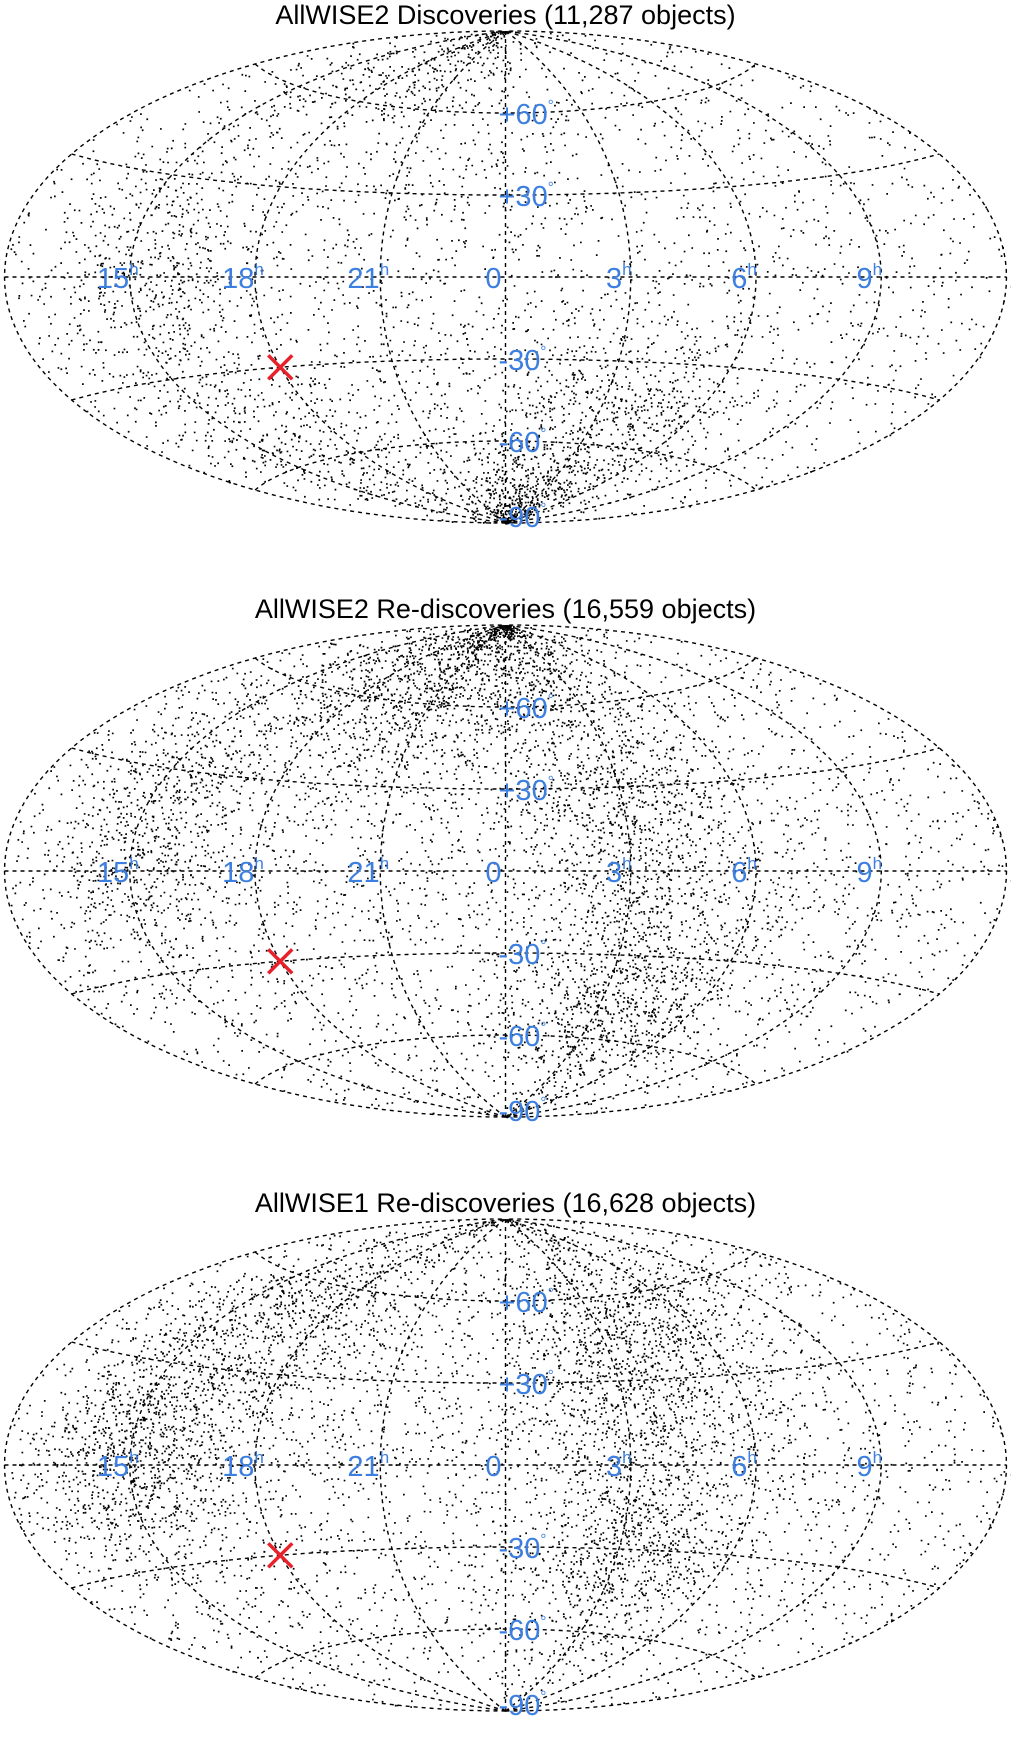 The image size is (1011, 1764). Describe the element at coordinates (505, 609) in the screenshot. I see `chart-title: AllWISE2 Re-discoveries (16,559 objects)` at that location.